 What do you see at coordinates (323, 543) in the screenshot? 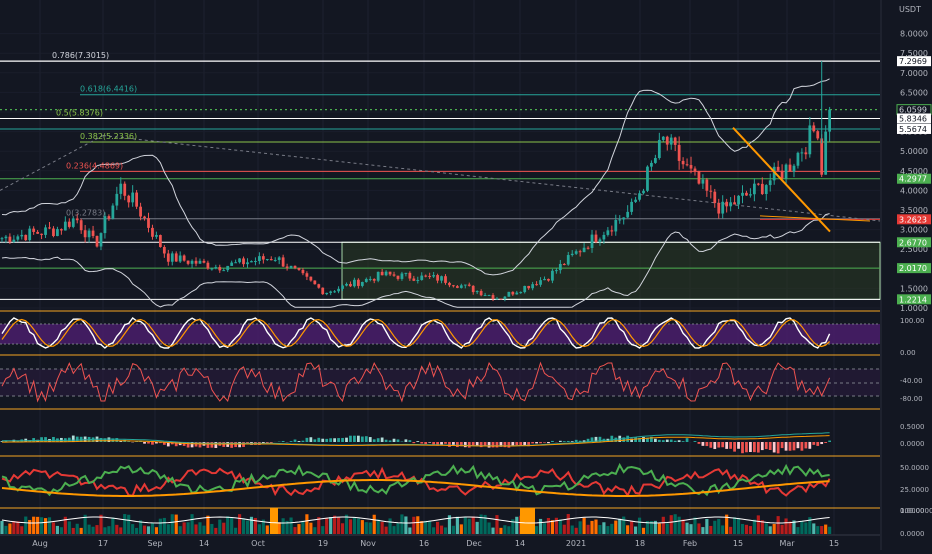
I see `time-tick: 19` at bounding box center [323, 543].